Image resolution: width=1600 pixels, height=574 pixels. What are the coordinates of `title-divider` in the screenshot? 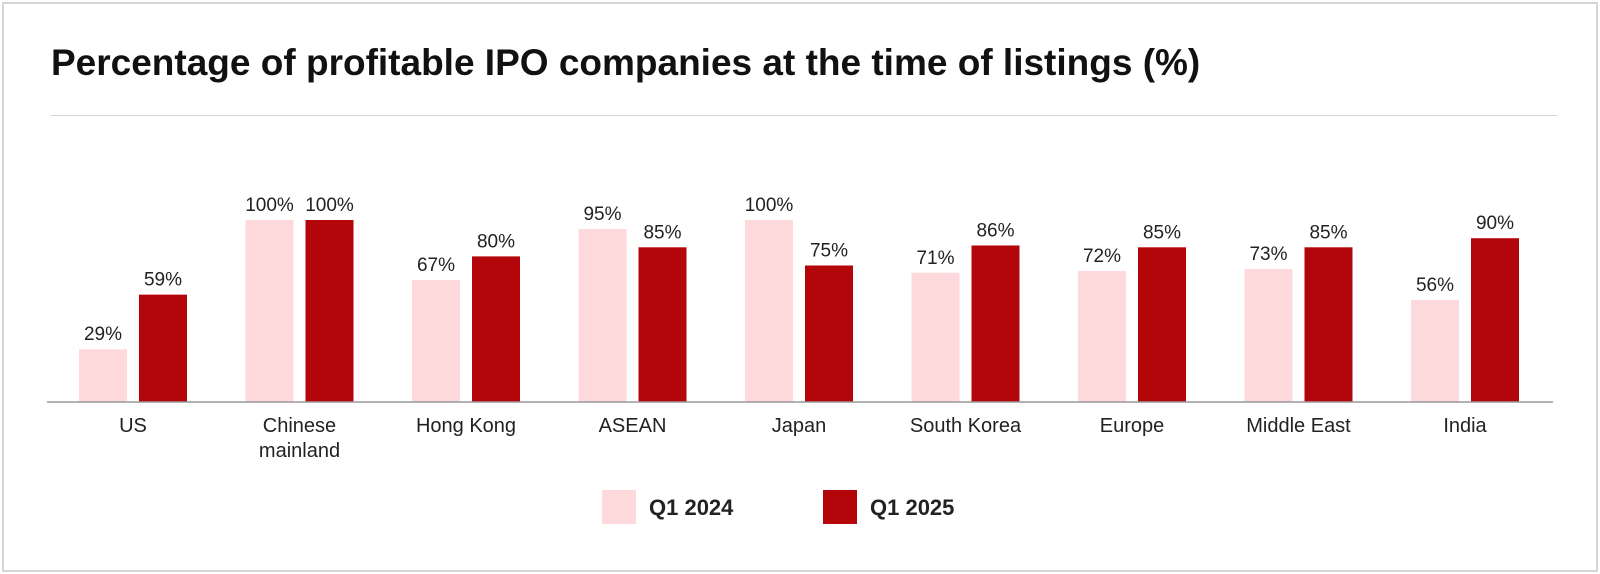 It's located at (804, 115).